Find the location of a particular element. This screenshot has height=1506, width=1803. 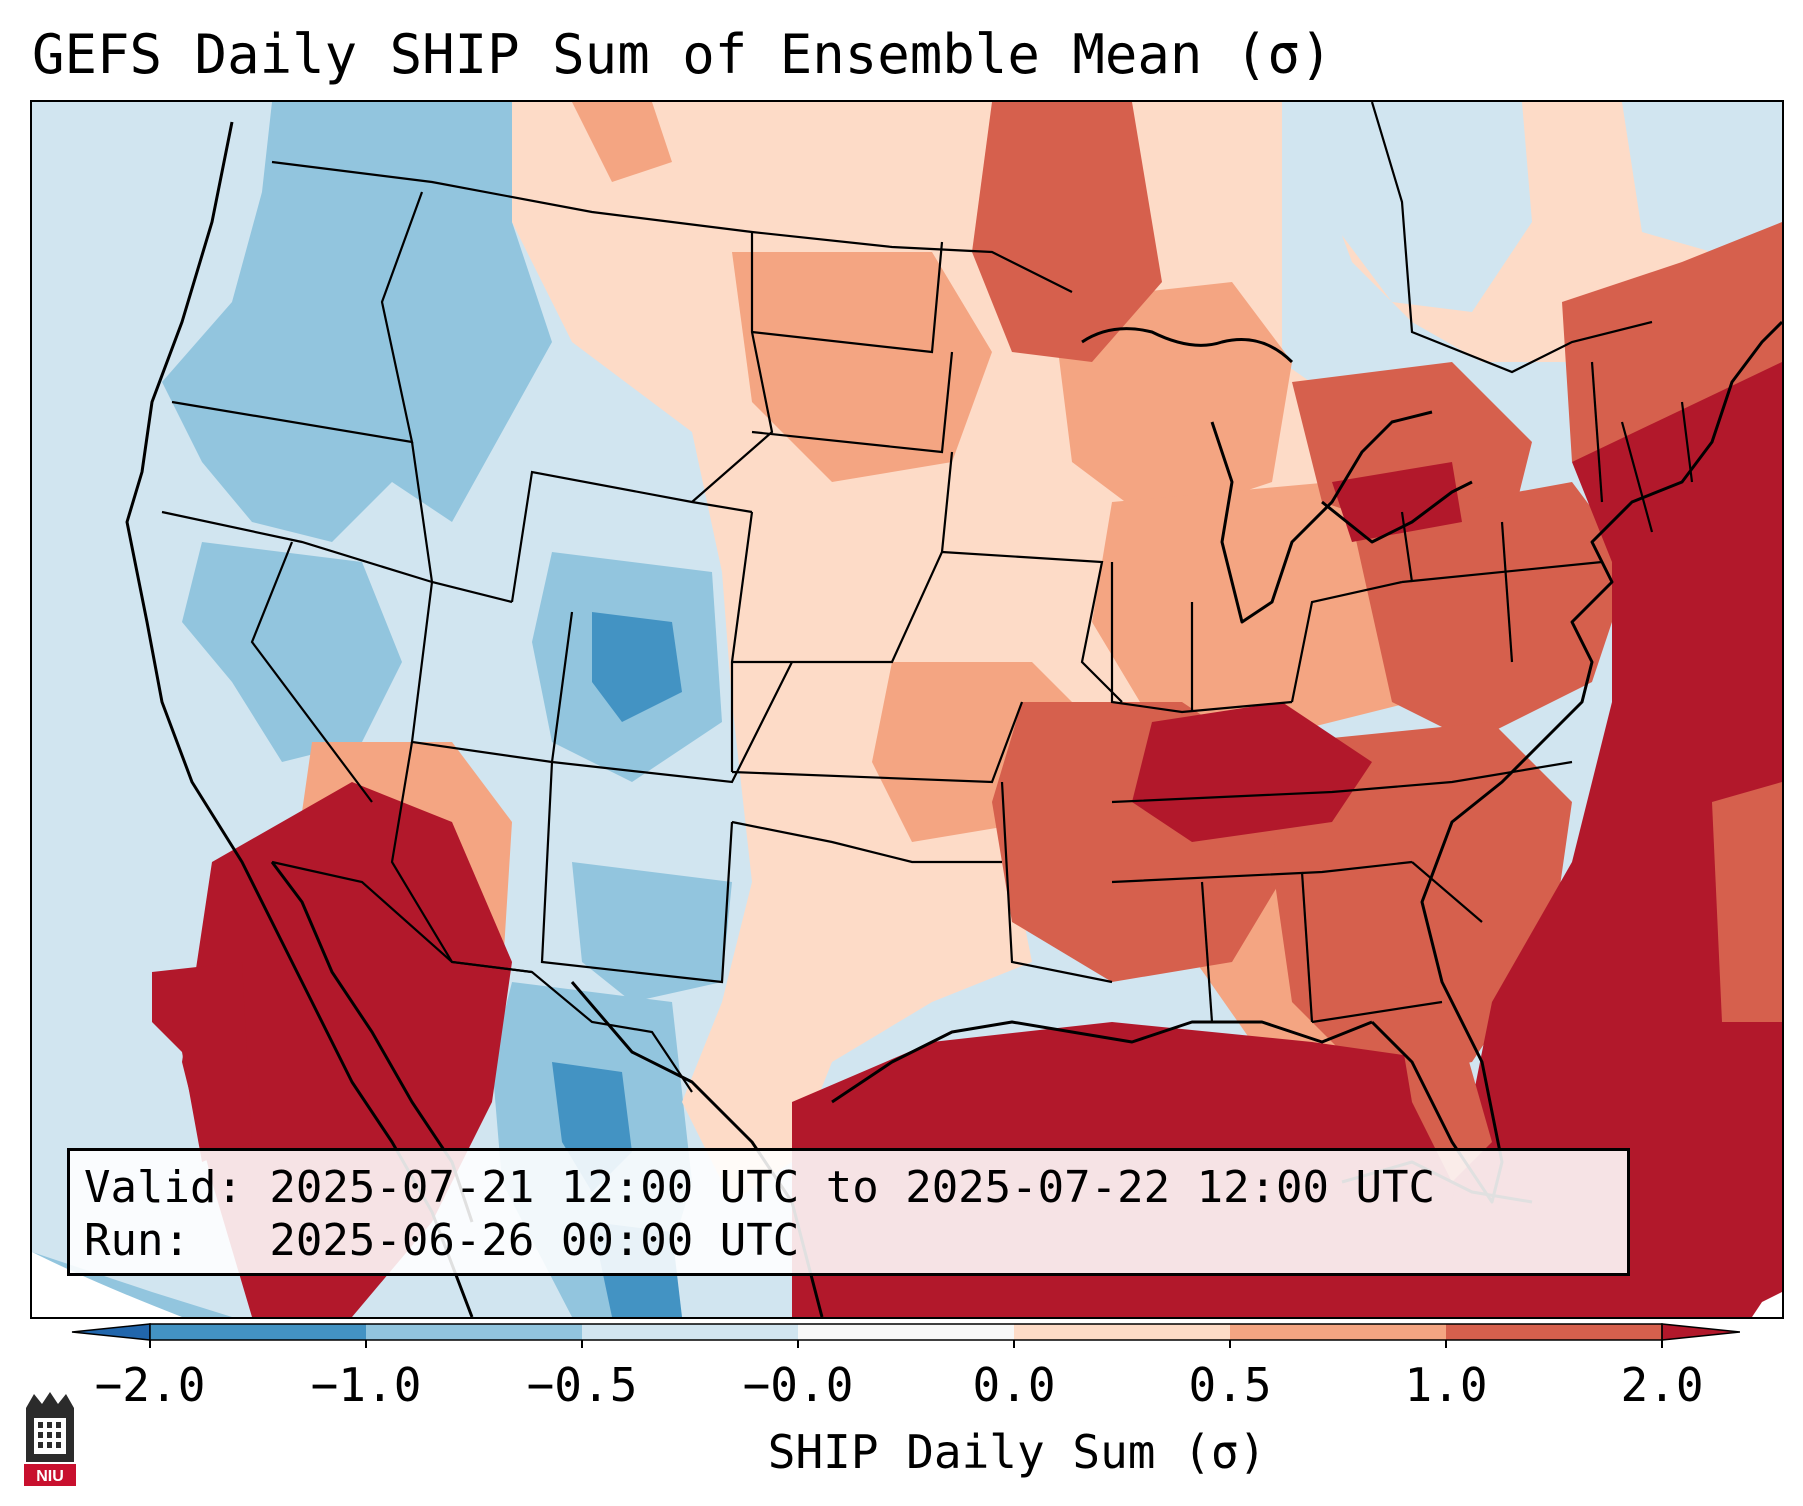

light-blue-labrador is located at coordinates (1702, 177).